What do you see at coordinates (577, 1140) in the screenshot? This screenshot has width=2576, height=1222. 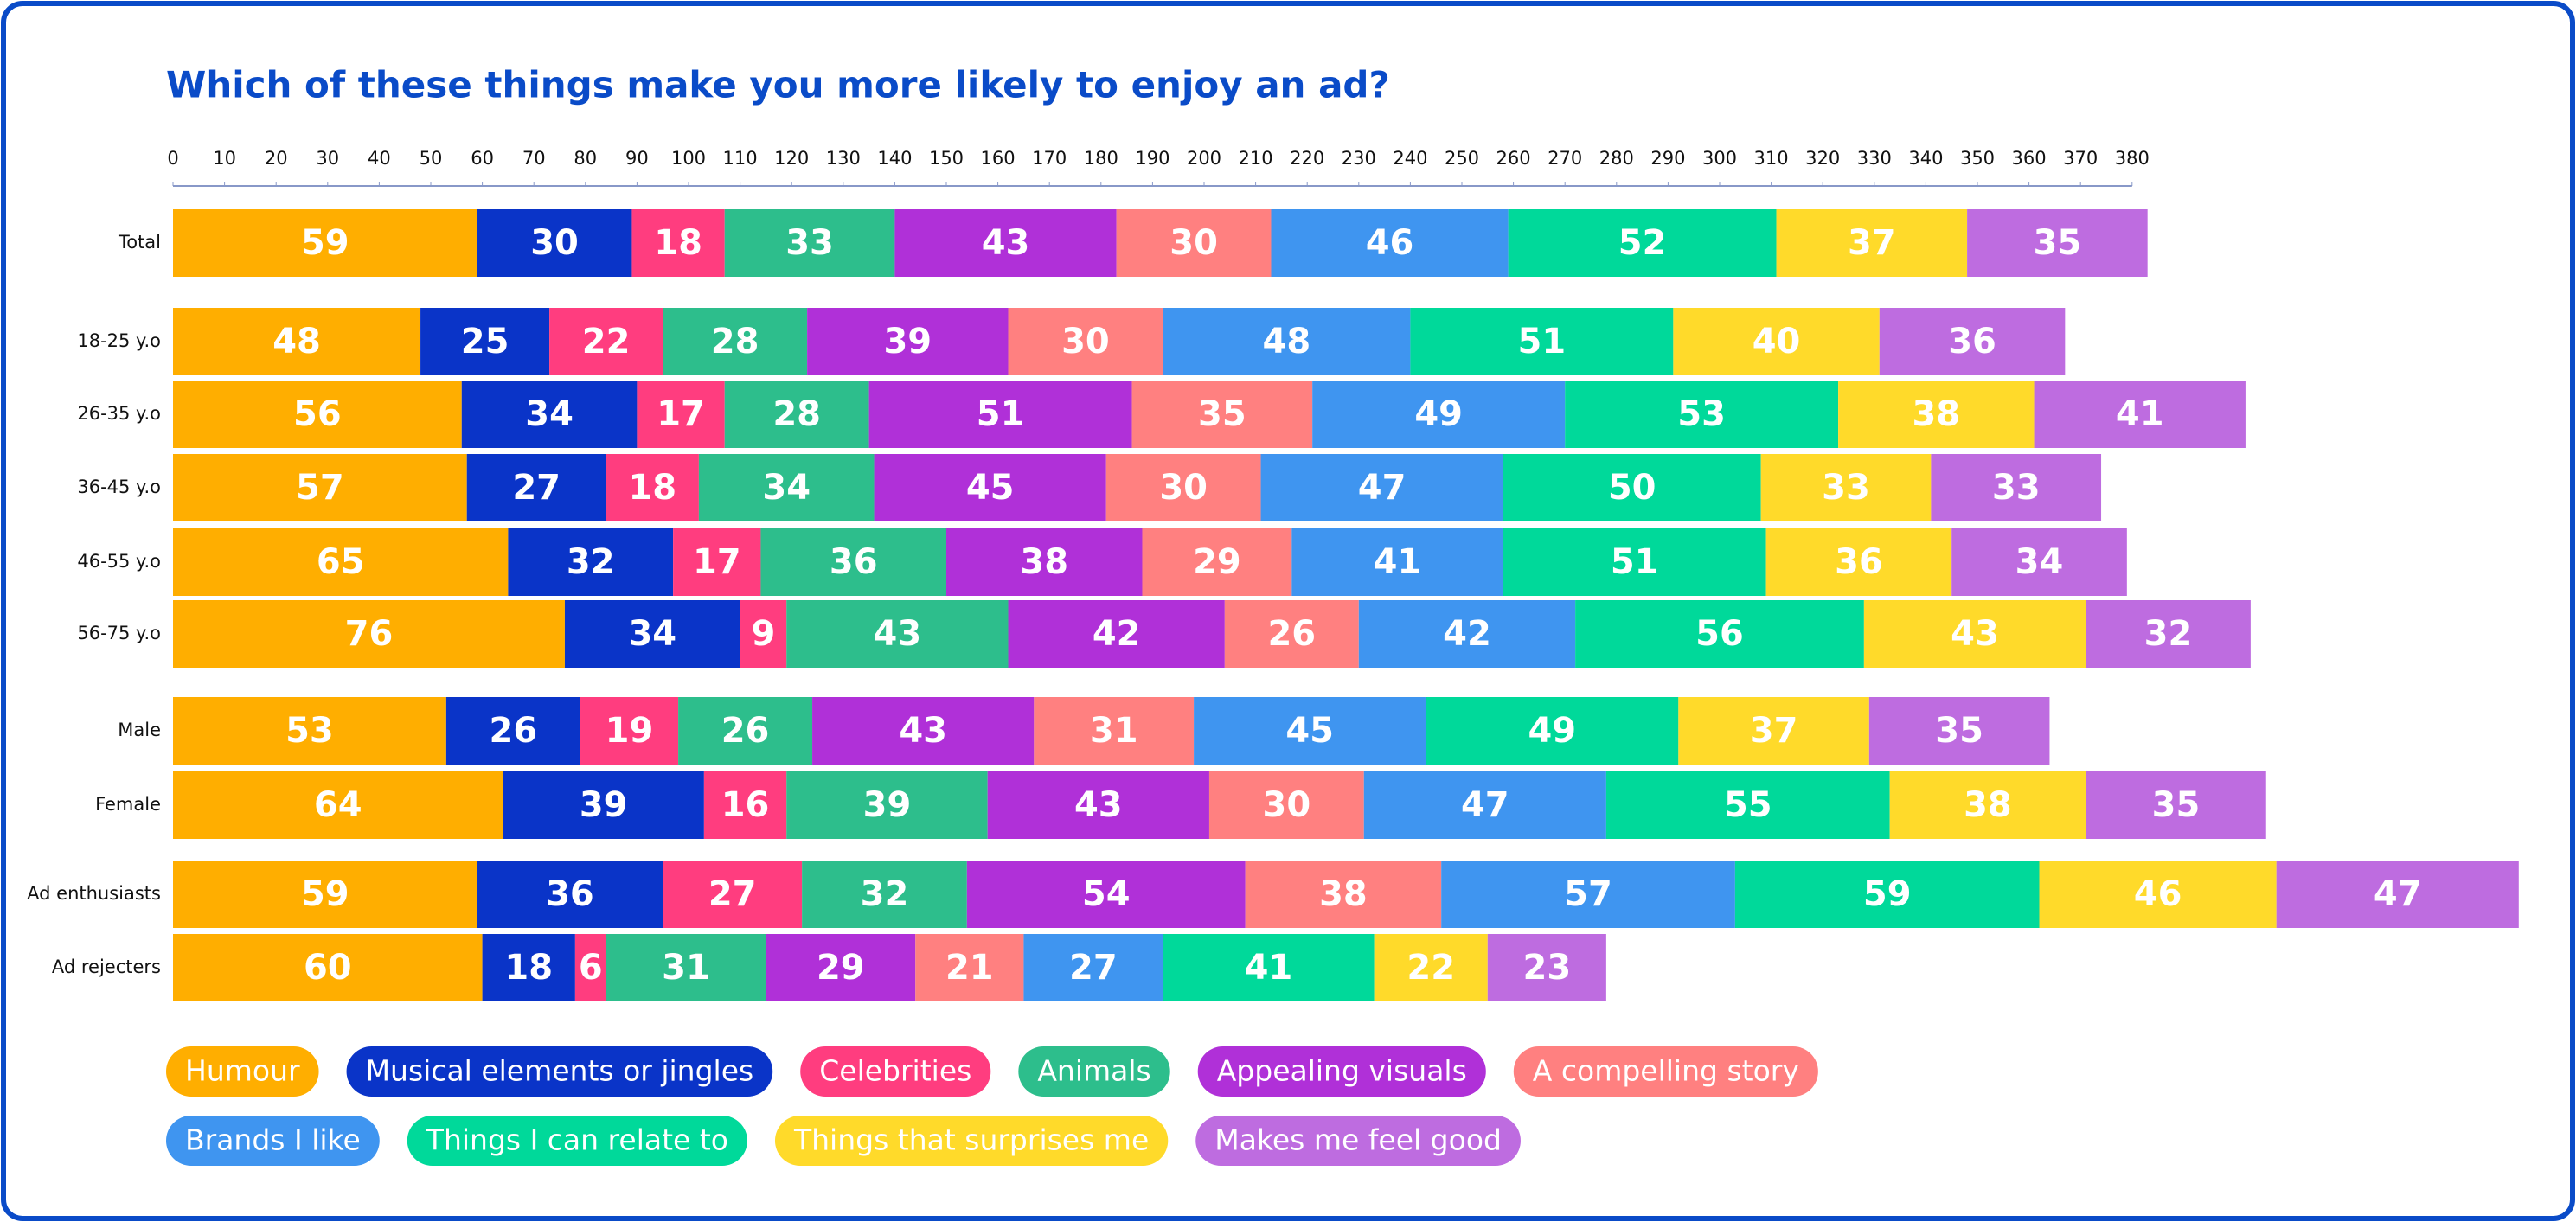 I see `legend-label: Things I can relate to` at bounding box center [577, 1140].